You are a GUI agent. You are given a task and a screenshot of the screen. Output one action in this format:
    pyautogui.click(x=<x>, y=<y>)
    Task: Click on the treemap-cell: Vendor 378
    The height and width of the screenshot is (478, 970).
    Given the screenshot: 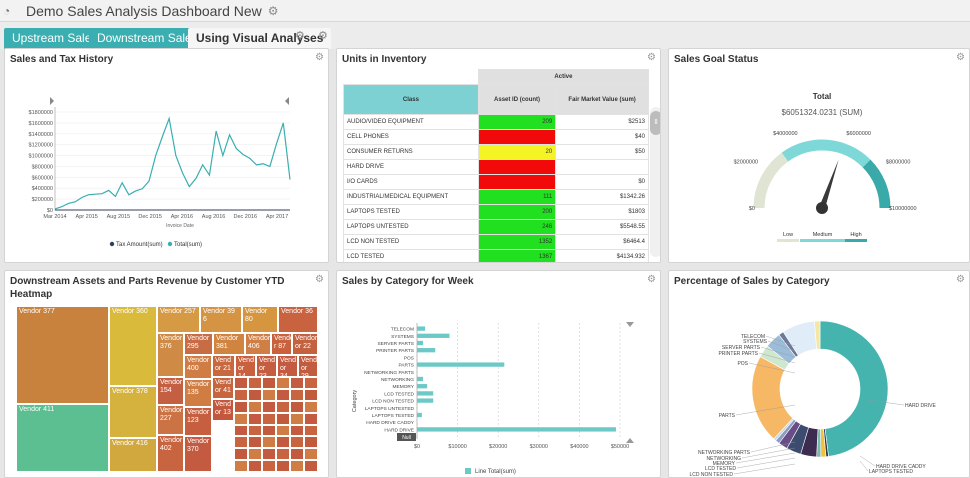 What is the action you would take?
    pyautogui.click(x=133, y=412)
    